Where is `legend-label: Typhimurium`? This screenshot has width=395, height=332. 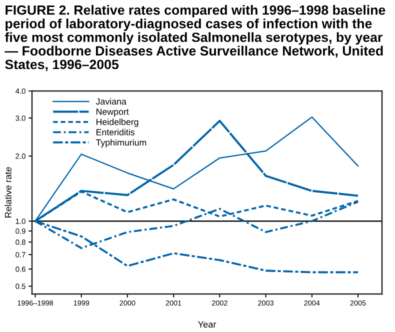 legend-label: Typhimurium is located at coordinates (121, 143).